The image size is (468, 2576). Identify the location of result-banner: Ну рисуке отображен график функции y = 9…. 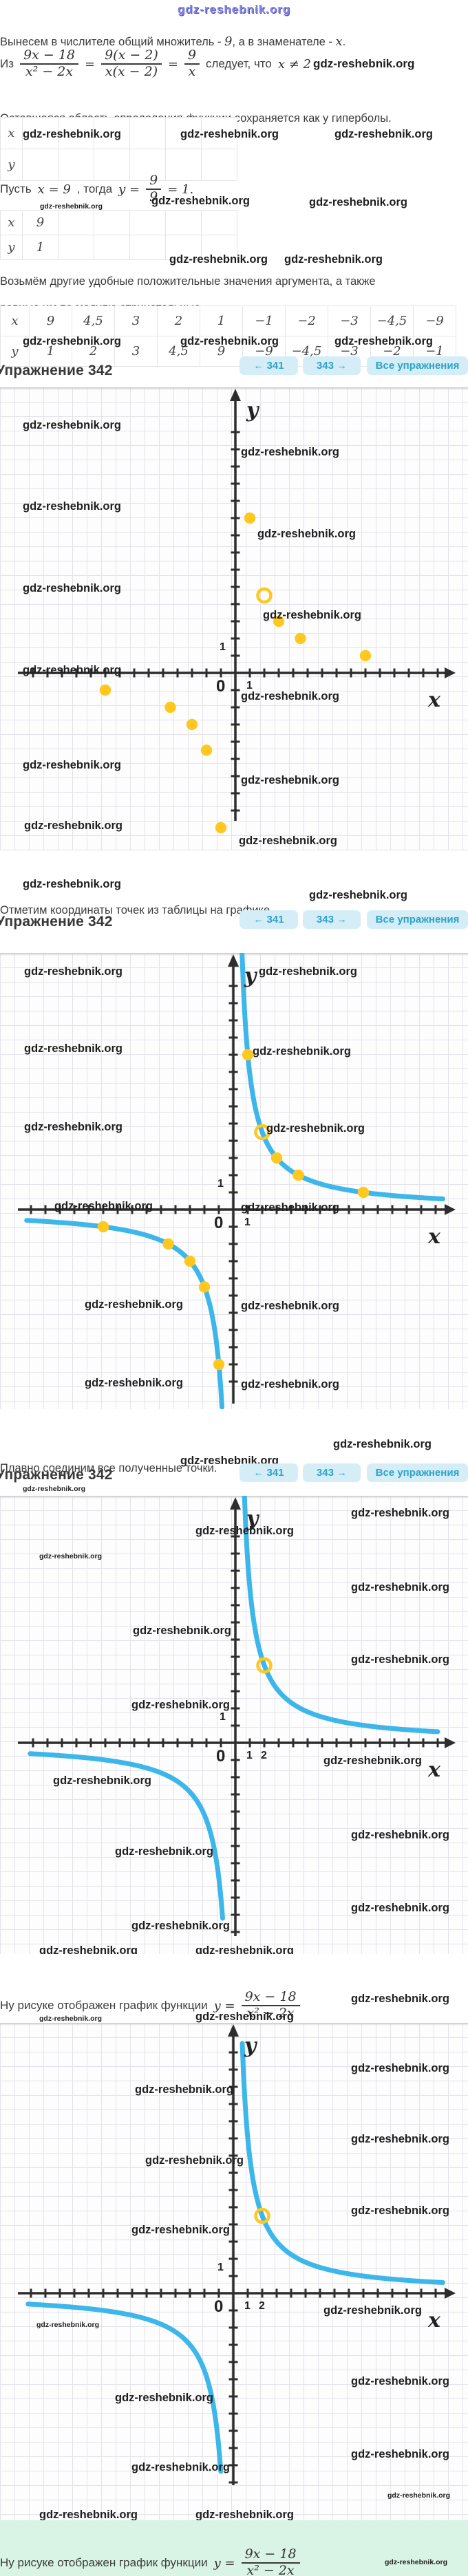
(234, 2548).